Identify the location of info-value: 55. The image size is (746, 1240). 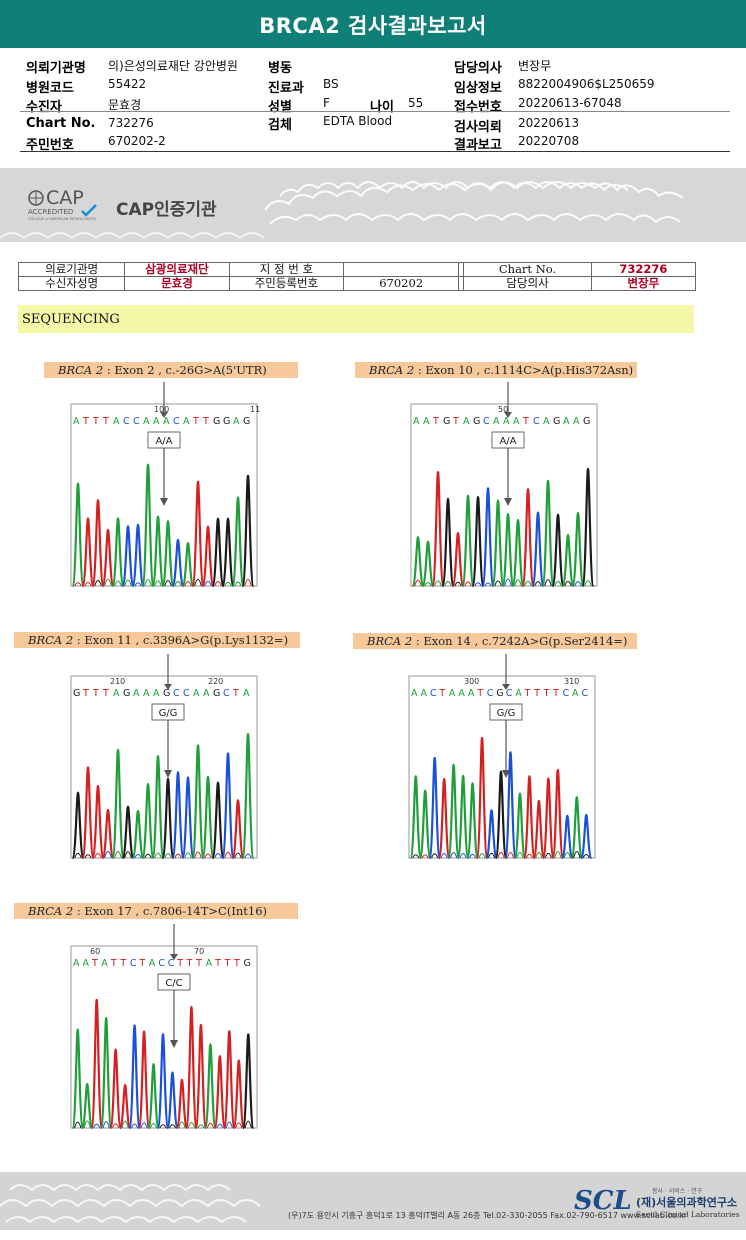
(416, 103).